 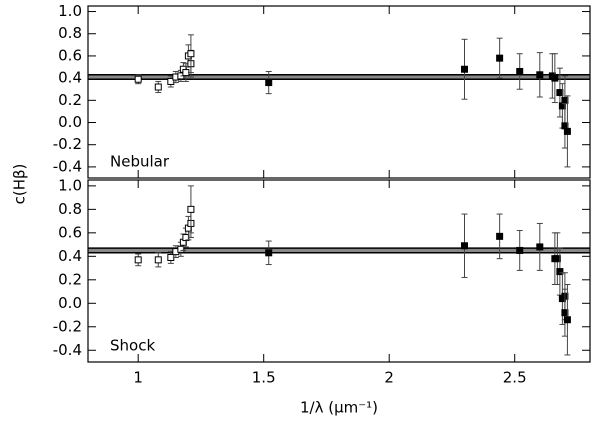 I want to click on x-axis-label: 1/λ (μm⁻¹), so click(x=339, y=408).